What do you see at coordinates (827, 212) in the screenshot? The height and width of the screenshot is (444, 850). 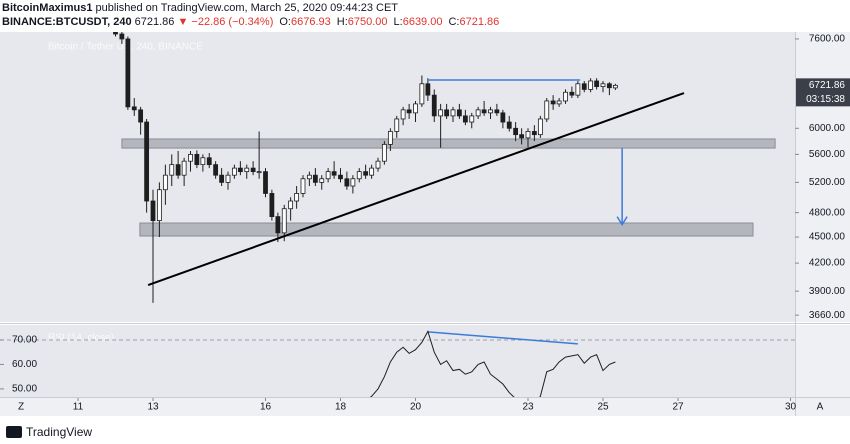 I see `y-tick-label: 4800.00` at bounding box center [827, 212].